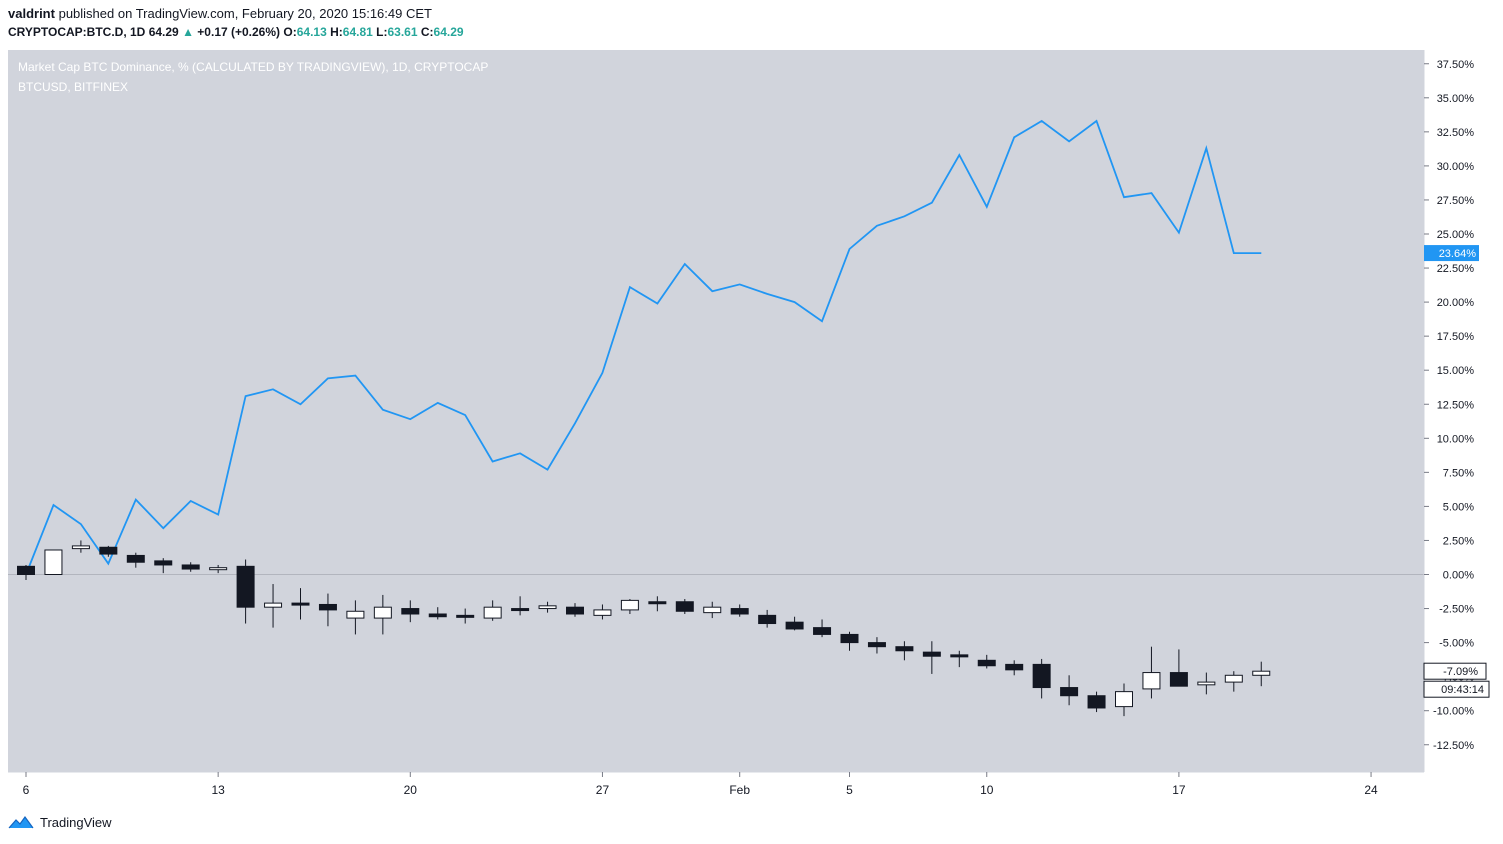 The height and width of the screenshot is (844, 1503). I want to click on price-axis-label: 37.50%, so click(1456, 65).